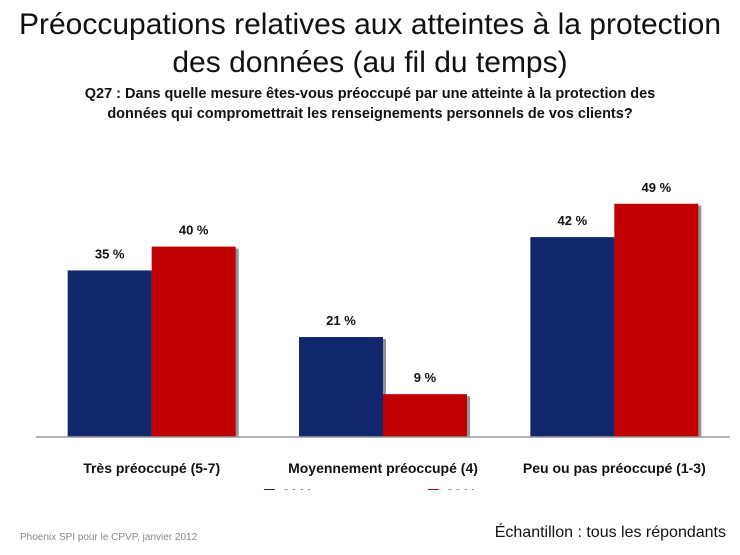 The height and width of the screenshot is (555, 740). Describe the element at coordinates (433, 489) in the screenshot. I see `legend-swatch-2011` at that location.